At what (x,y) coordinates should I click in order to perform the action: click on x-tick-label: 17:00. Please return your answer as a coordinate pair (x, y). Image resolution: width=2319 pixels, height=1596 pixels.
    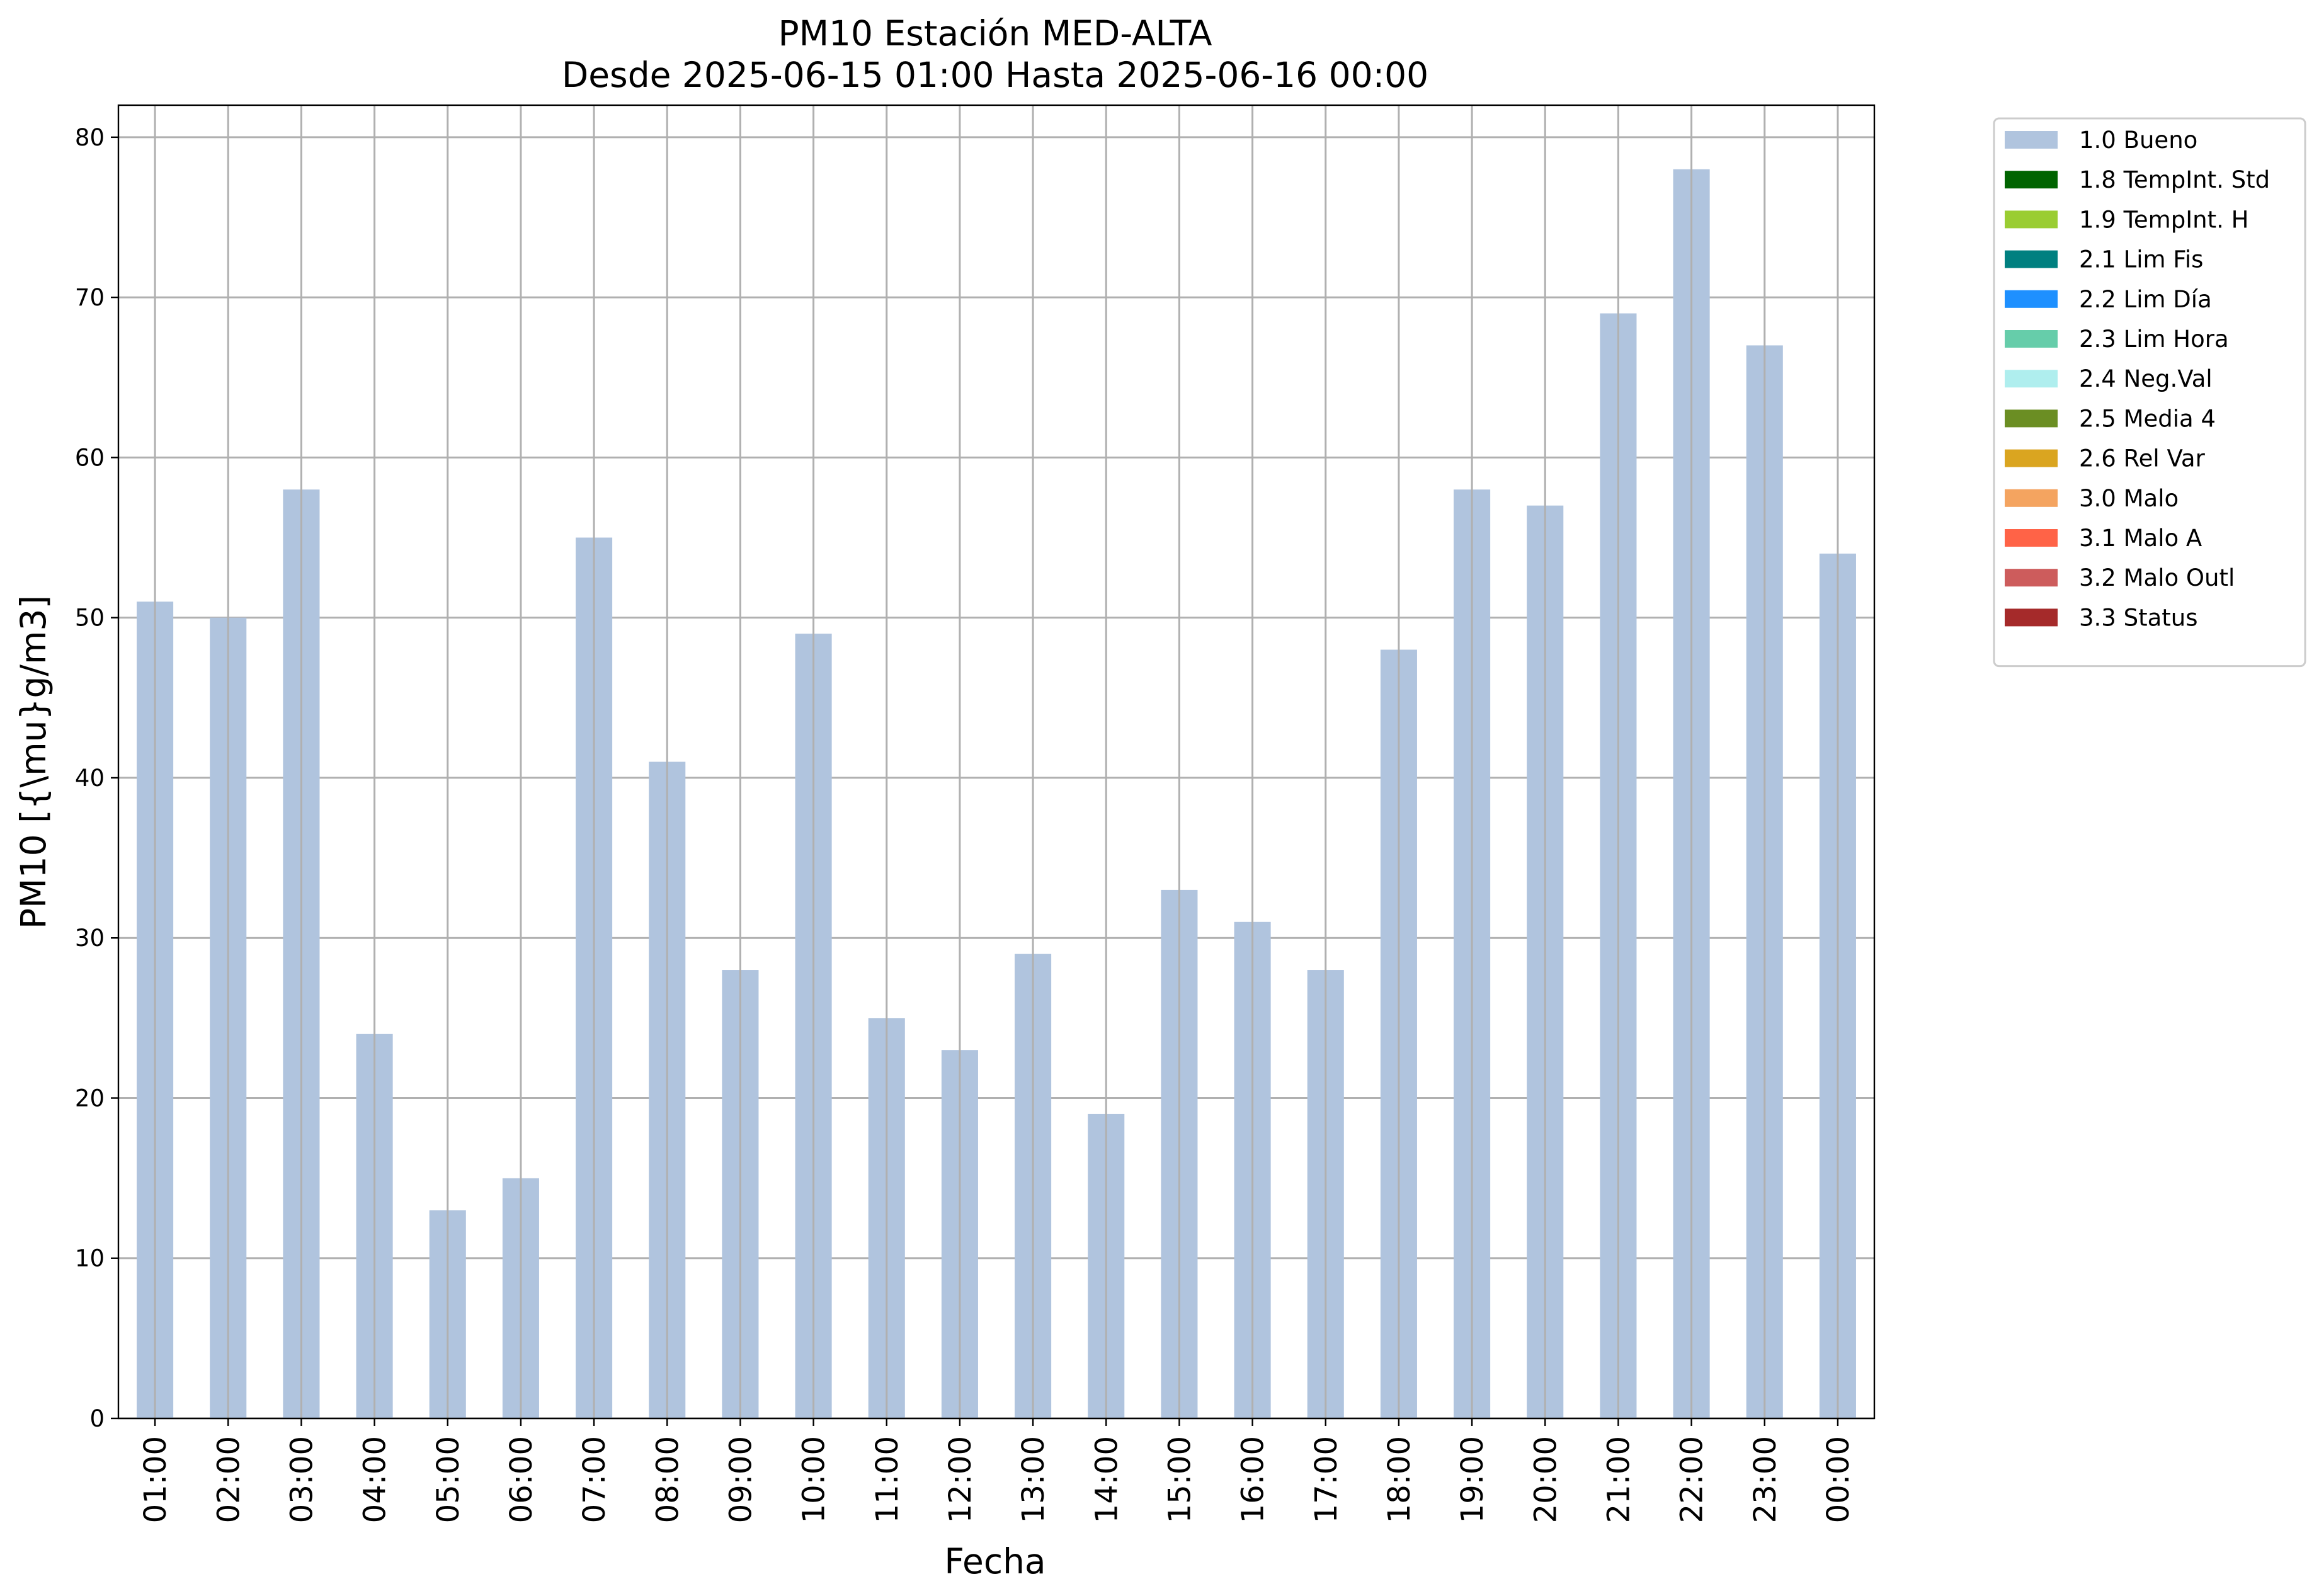
    Looking at the image, I should click on (1326, 1479).